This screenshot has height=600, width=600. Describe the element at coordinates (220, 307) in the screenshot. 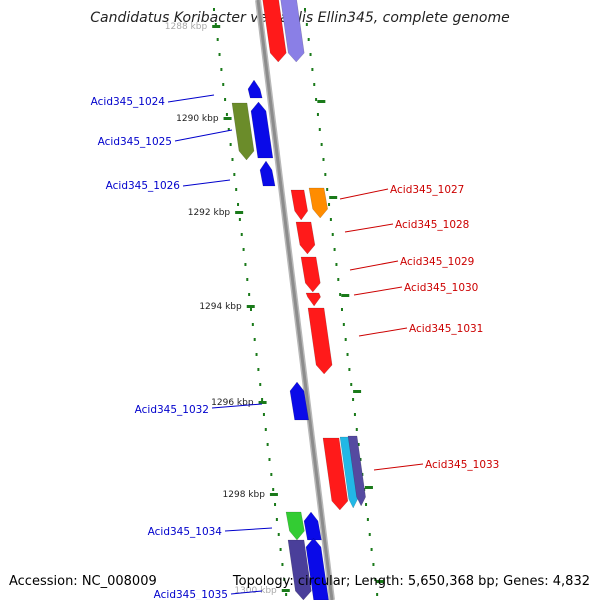

I see `scale-label: 1294 kbp` at that location.